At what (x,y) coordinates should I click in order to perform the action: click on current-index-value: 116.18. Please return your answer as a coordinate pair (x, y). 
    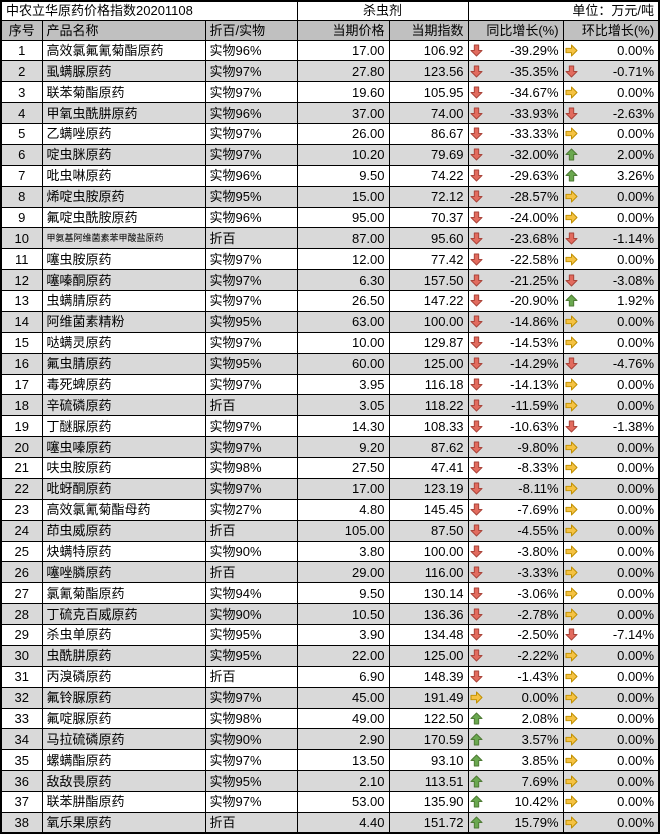
    Looking at the image, I should click on (428, 384).